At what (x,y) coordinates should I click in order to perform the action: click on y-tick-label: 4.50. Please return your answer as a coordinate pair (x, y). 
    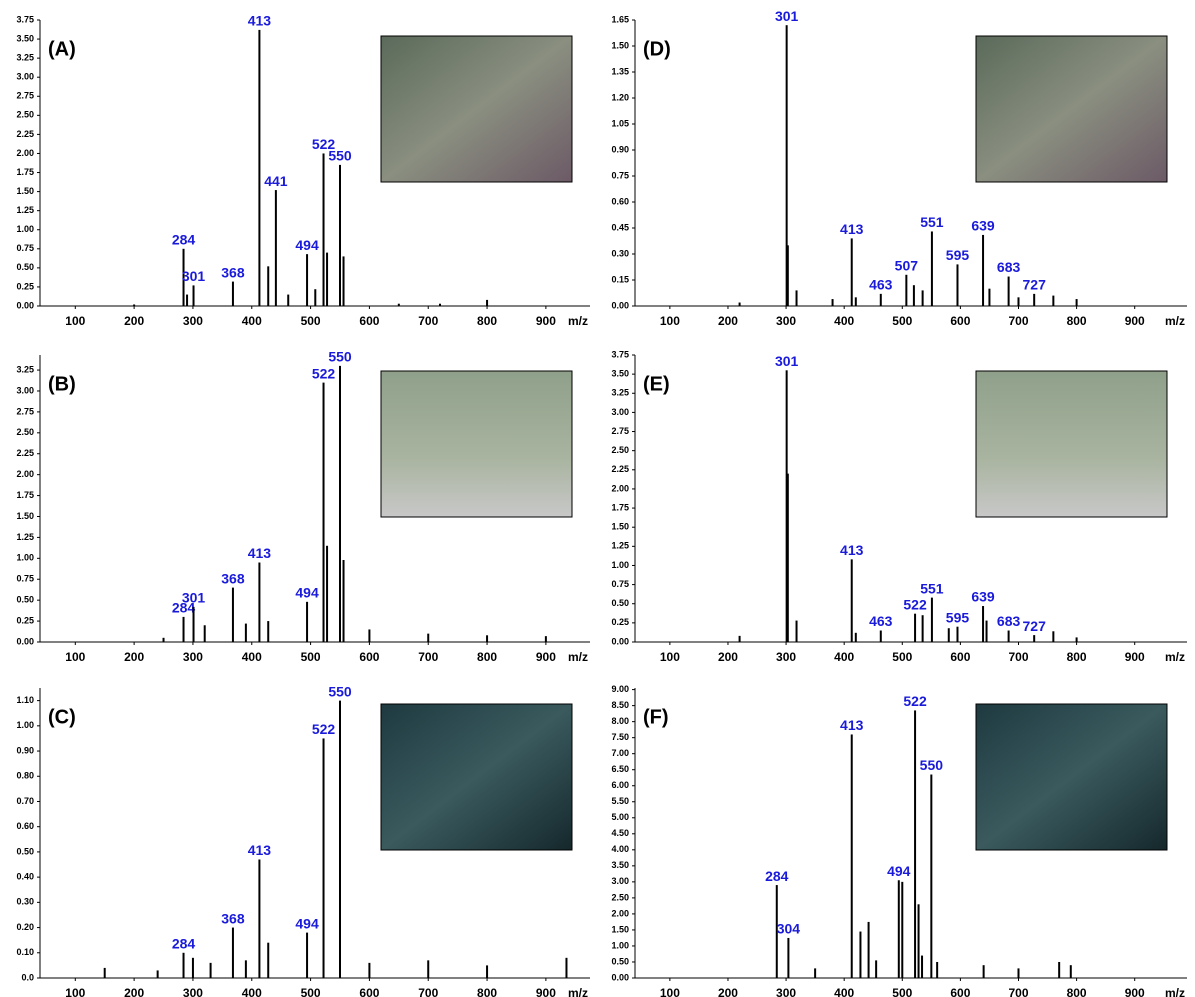
    Looking at the image, I should click on (620, 833).